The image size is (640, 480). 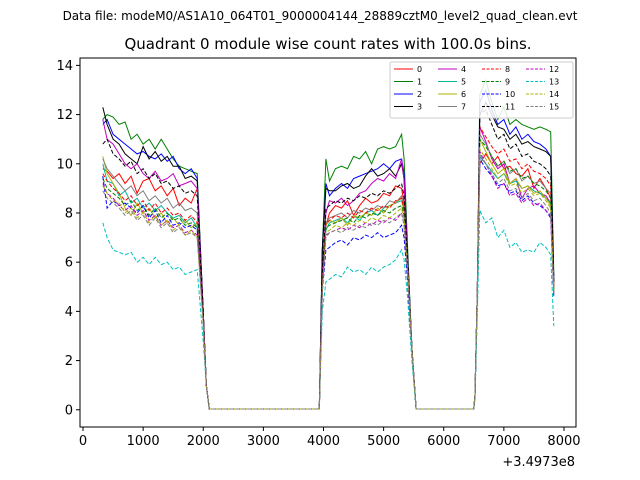 What do you see at coordinates (554, 94) in the screenshot?
I see `legend-label-14: 14` at bounding box center [554, 94].